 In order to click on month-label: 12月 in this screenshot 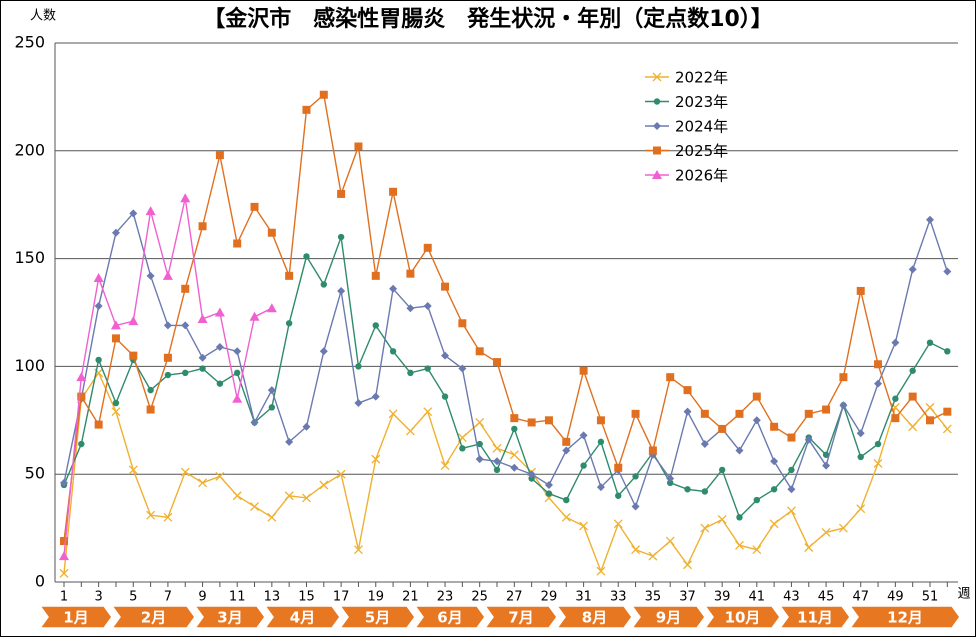, I will do `click(905, 618)`.